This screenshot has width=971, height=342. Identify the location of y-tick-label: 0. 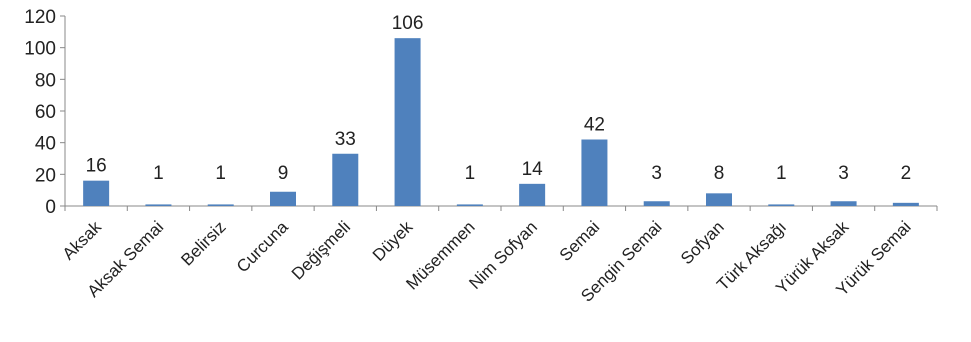
(50, 207).